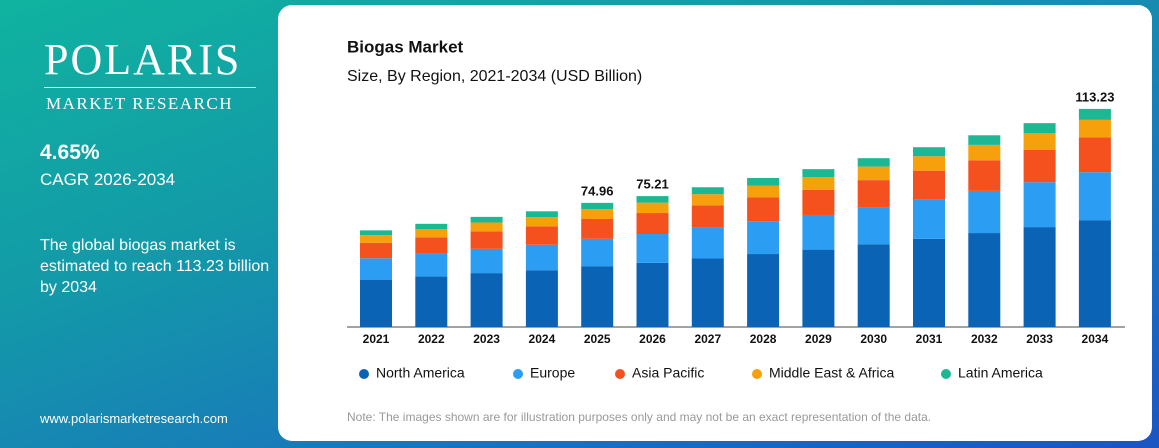 The image size is (1159, 448). What do you see at coordinates (652, 339) in the screenshot?
I see `x-tick-label: 2026` at bounding box center [652, 339].